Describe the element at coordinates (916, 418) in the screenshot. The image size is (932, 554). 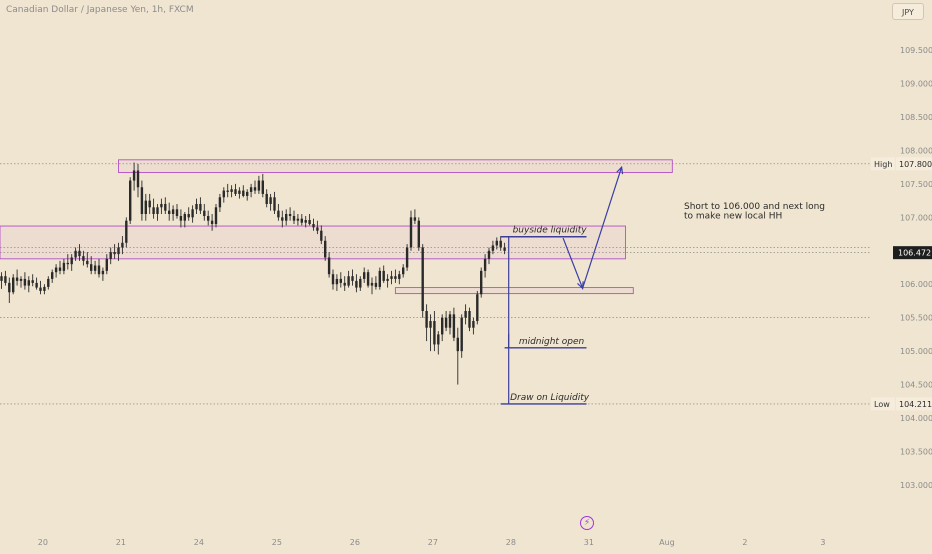
I see `price-axis-tick-label: 104.000` at that location.